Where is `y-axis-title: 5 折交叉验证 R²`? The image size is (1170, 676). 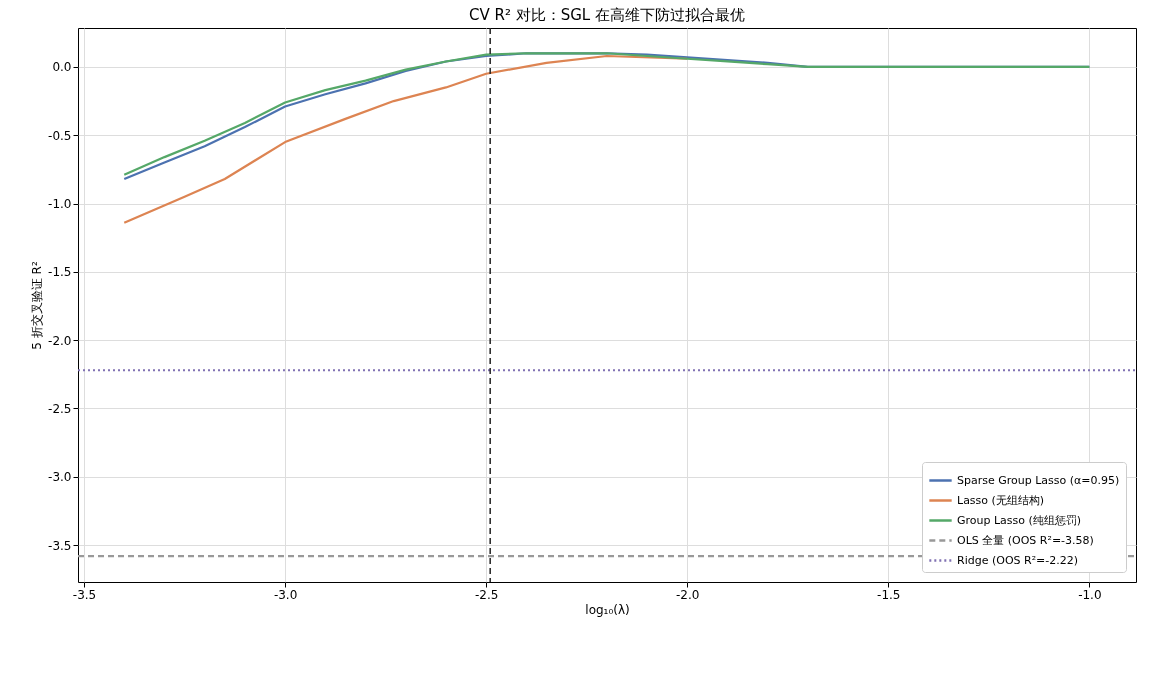 y-axis-title: 5 折交叉验证 R² is located at coordinates (37, 305).